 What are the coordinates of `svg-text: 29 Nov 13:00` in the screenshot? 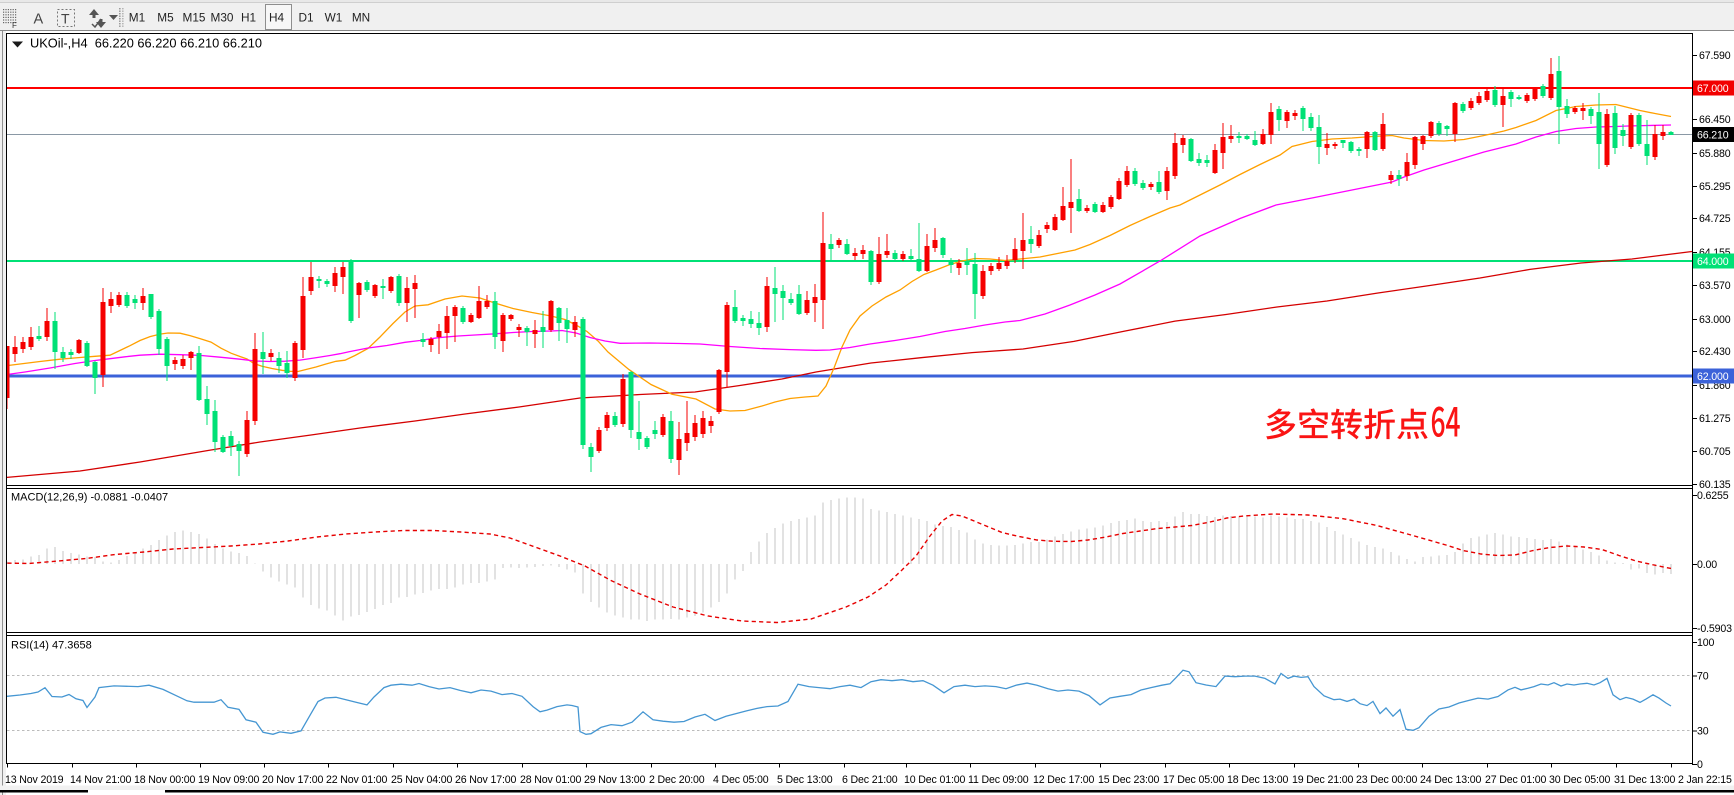 It's located at (614, 780).